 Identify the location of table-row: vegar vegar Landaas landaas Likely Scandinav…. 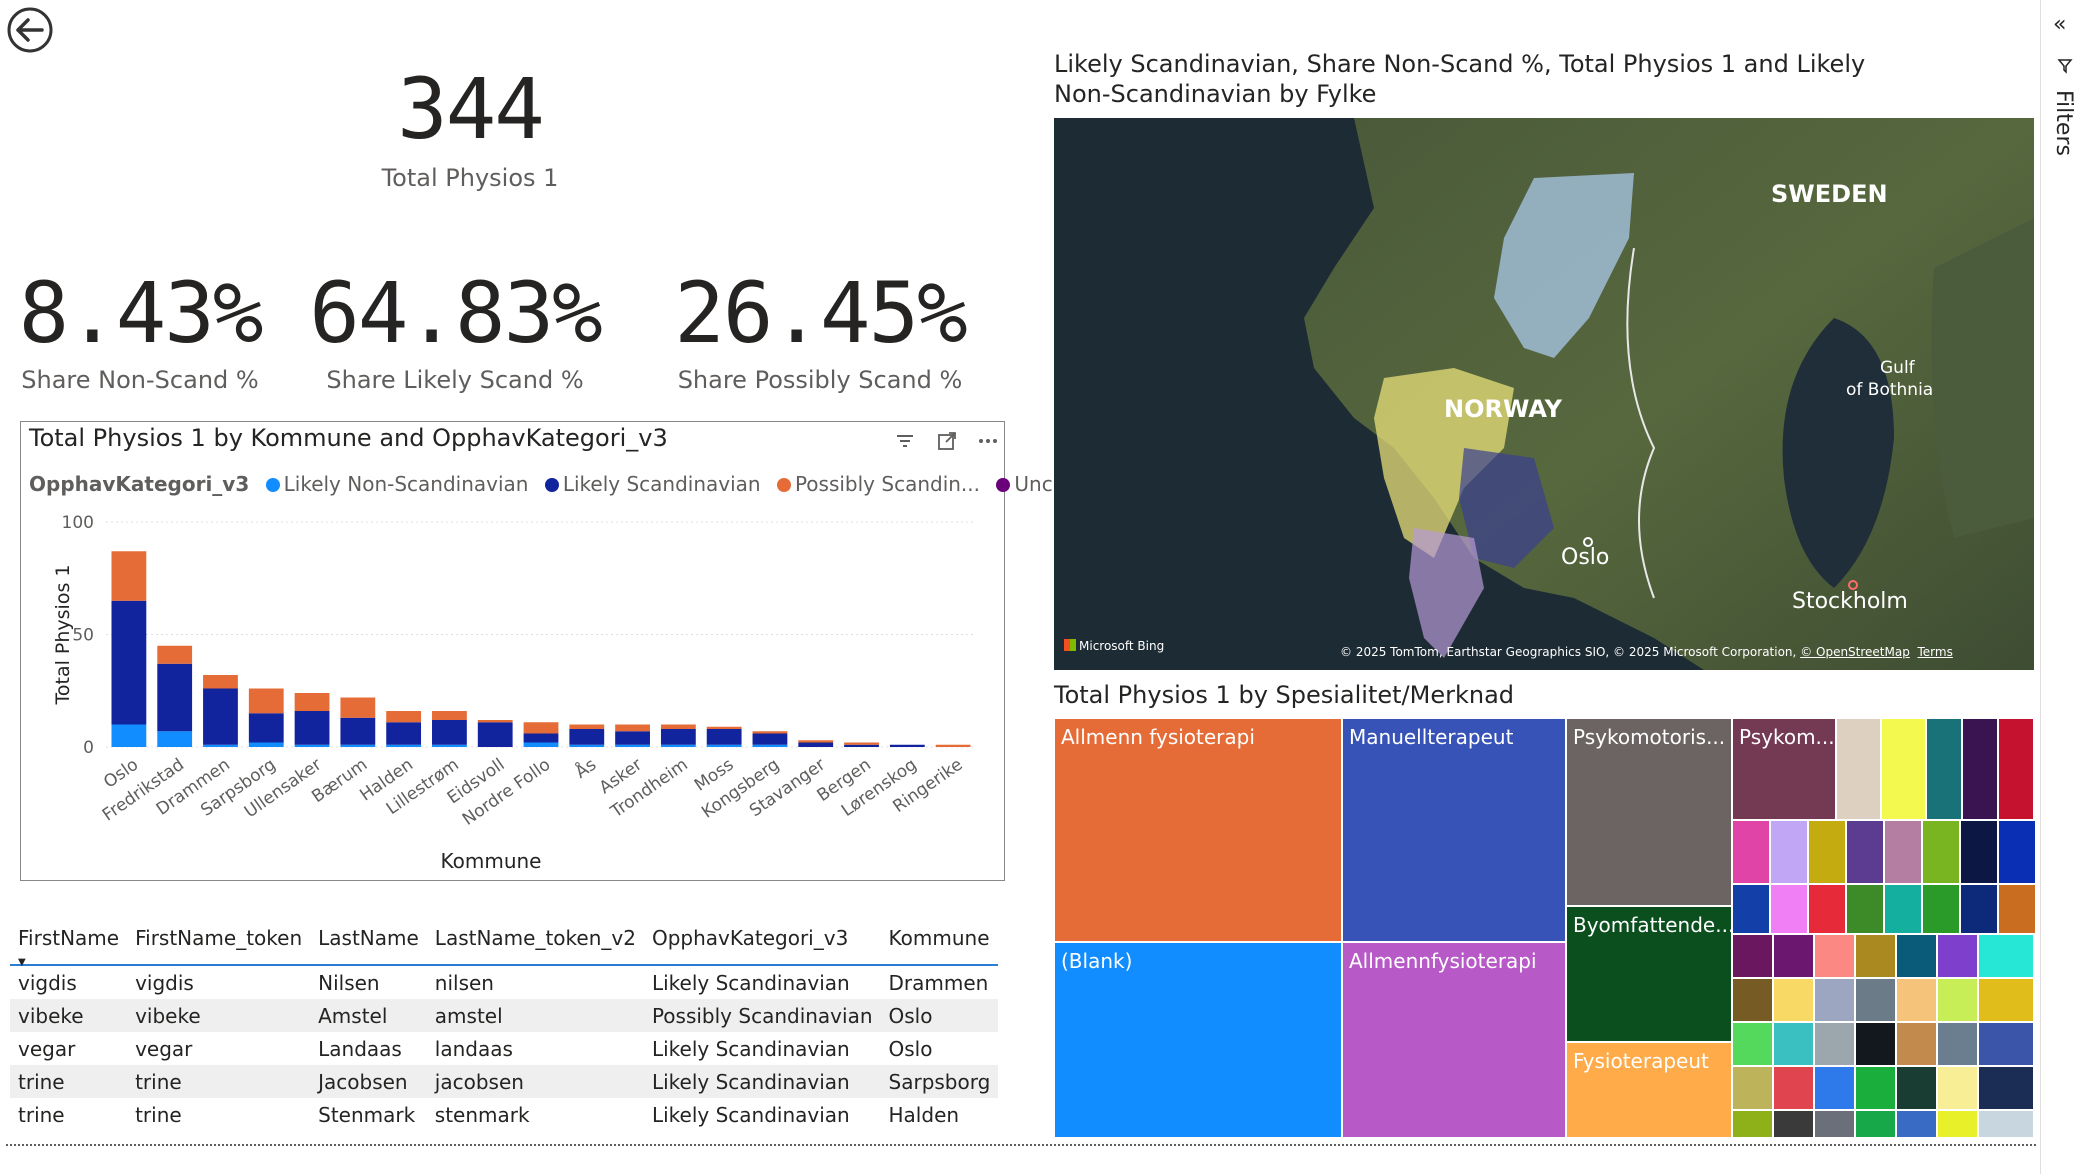
(504, 1048).